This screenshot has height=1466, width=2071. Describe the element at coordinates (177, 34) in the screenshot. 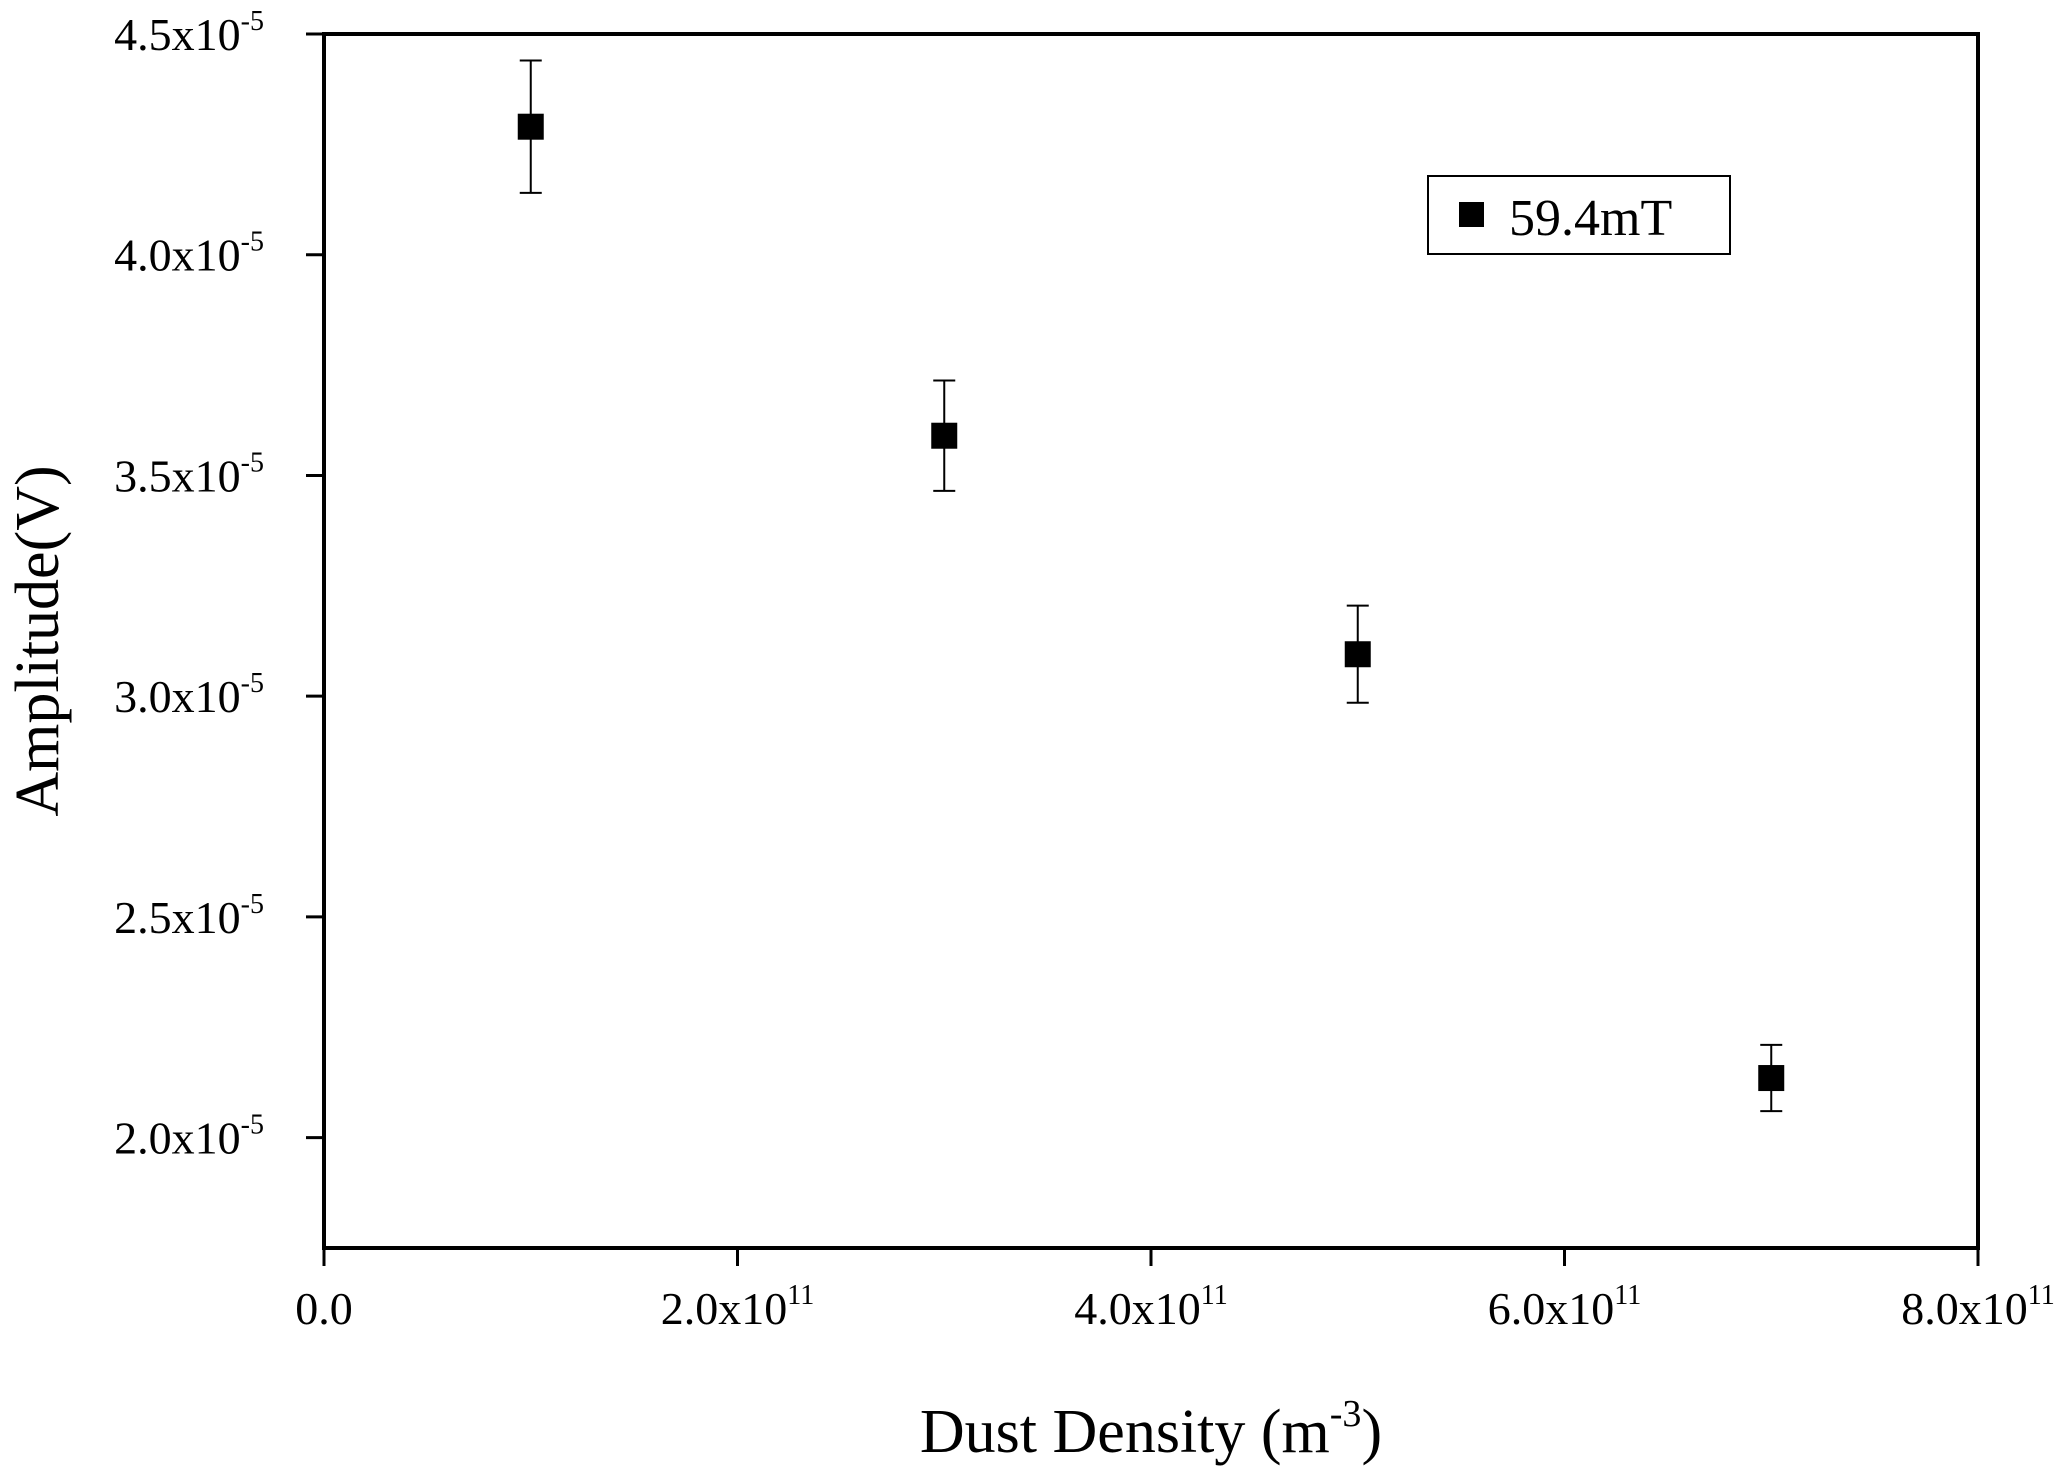

I see `y-tick-mantissa: 4.5x10` at that location.